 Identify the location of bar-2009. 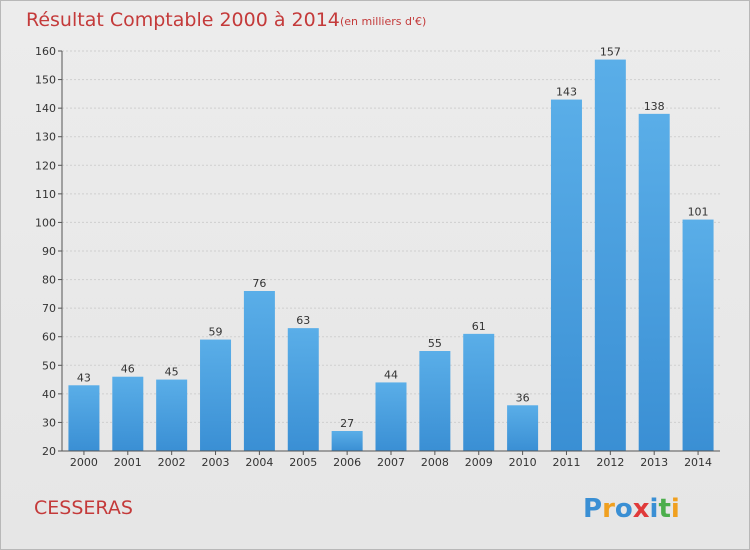
(479, 392).